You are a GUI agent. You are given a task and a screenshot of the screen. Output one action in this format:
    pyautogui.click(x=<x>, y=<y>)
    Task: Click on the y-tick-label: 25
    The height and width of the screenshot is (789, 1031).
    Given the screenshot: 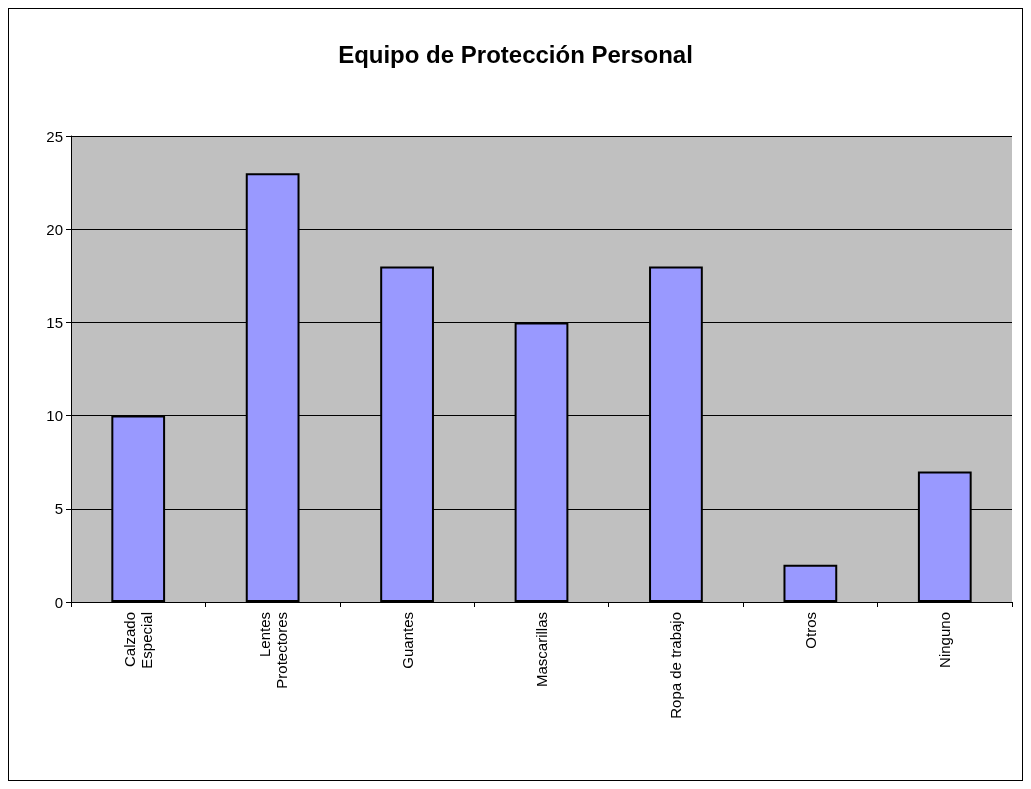 What is the action you would take?
    pyautogui.click(x=54, y=136)
    